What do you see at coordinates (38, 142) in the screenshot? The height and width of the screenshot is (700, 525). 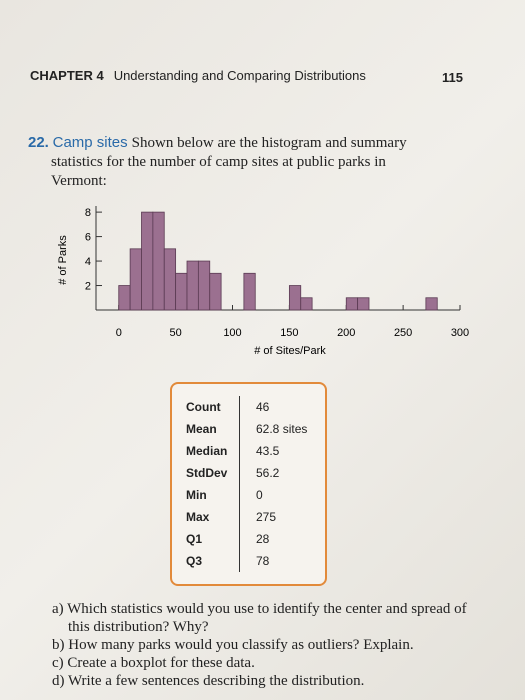 I see `problem-number: 22.` at bounding box center [38, 142].